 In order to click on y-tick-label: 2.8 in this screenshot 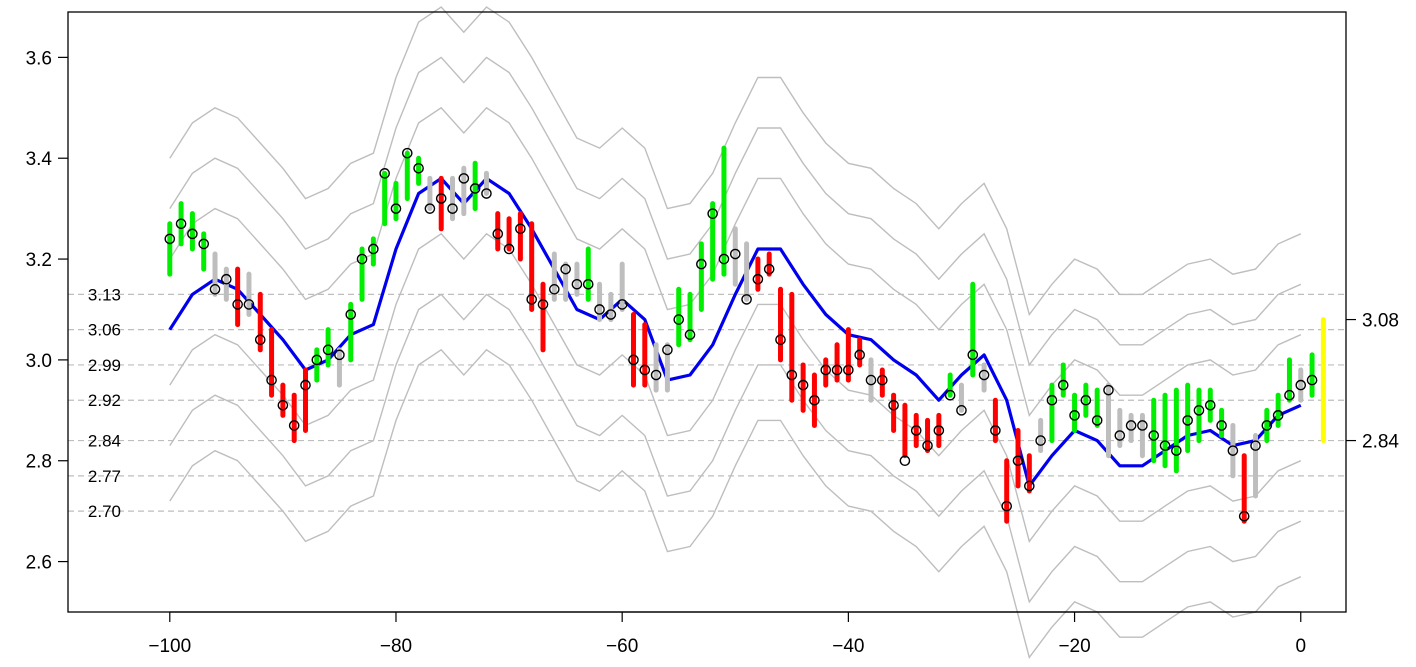, I will do `click(39, 462)`.